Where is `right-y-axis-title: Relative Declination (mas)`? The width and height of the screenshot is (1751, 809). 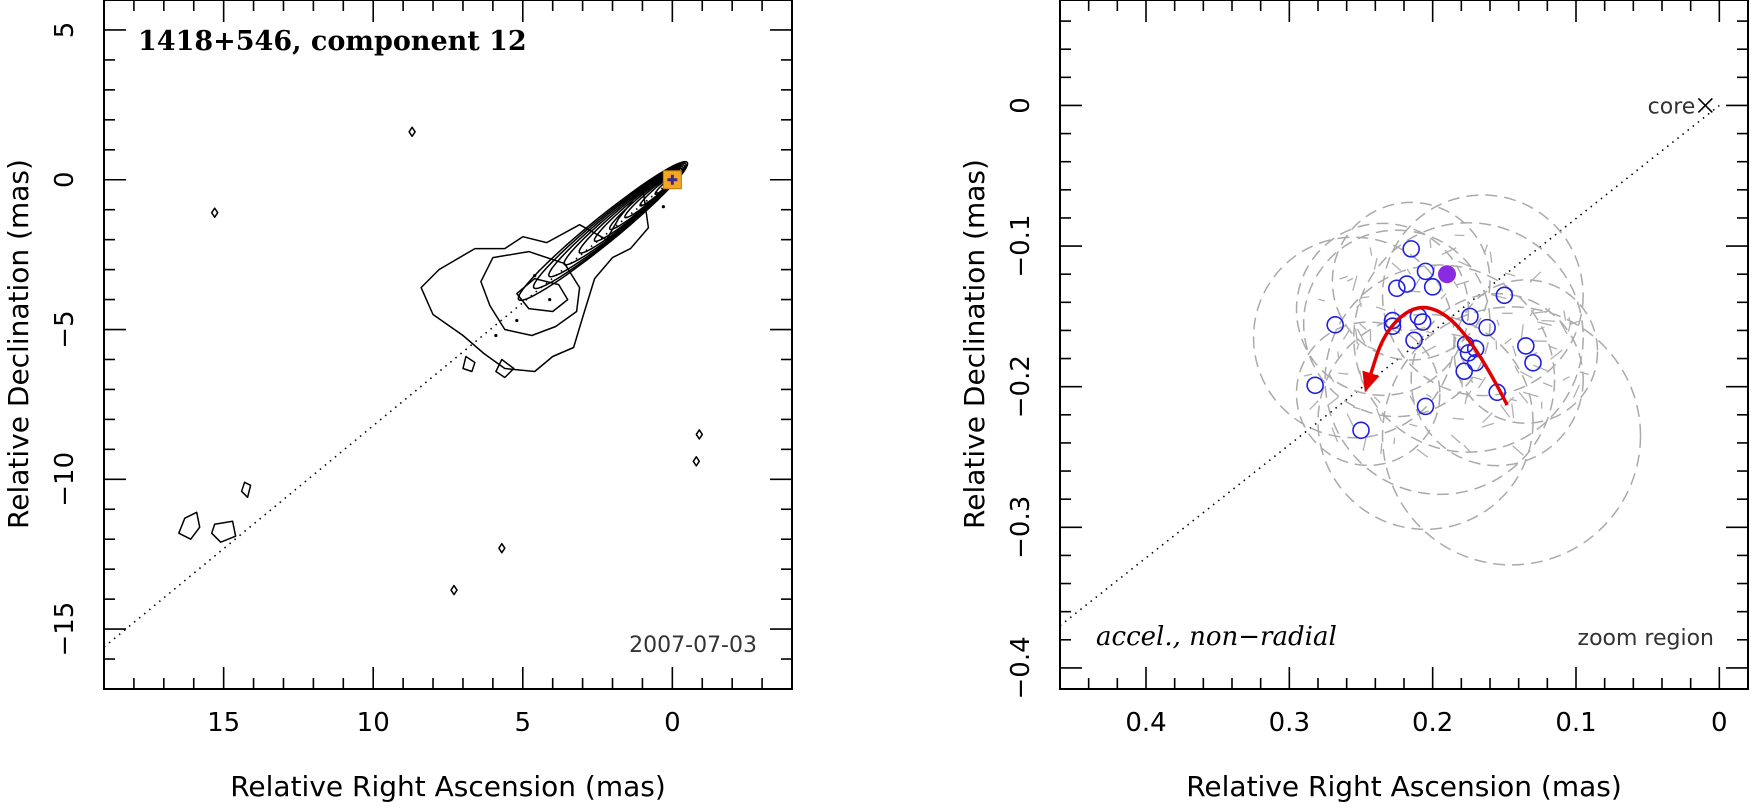 right-y-axis-title: Relative Declination (mas) is located at coordinates (974, 344).